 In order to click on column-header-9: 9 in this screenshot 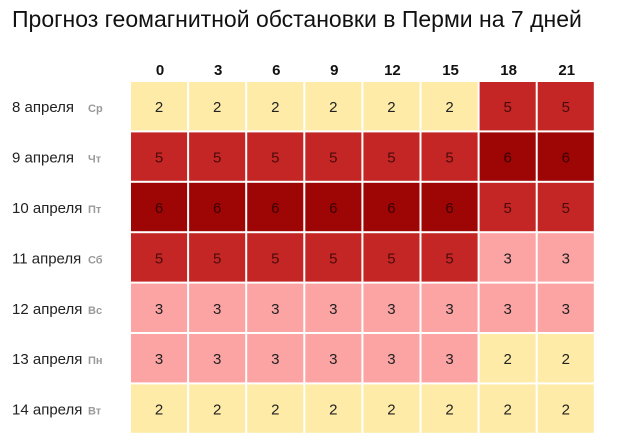, I will do `click(334, 70)`.